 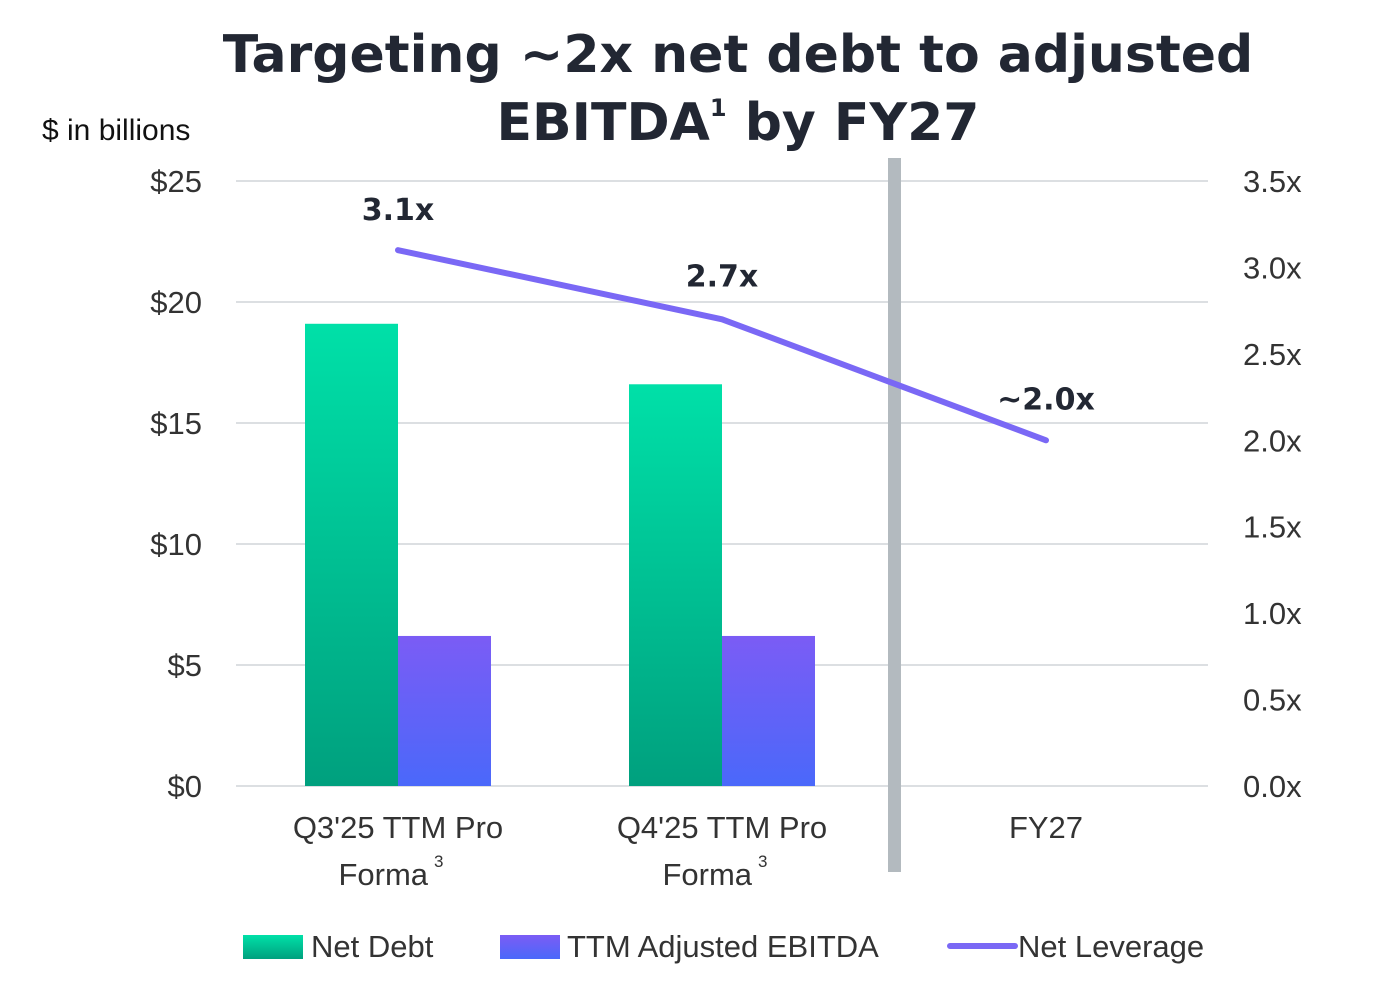 I want to click on y2-tick-label: 2.0x, so click(x=1272, y=440).